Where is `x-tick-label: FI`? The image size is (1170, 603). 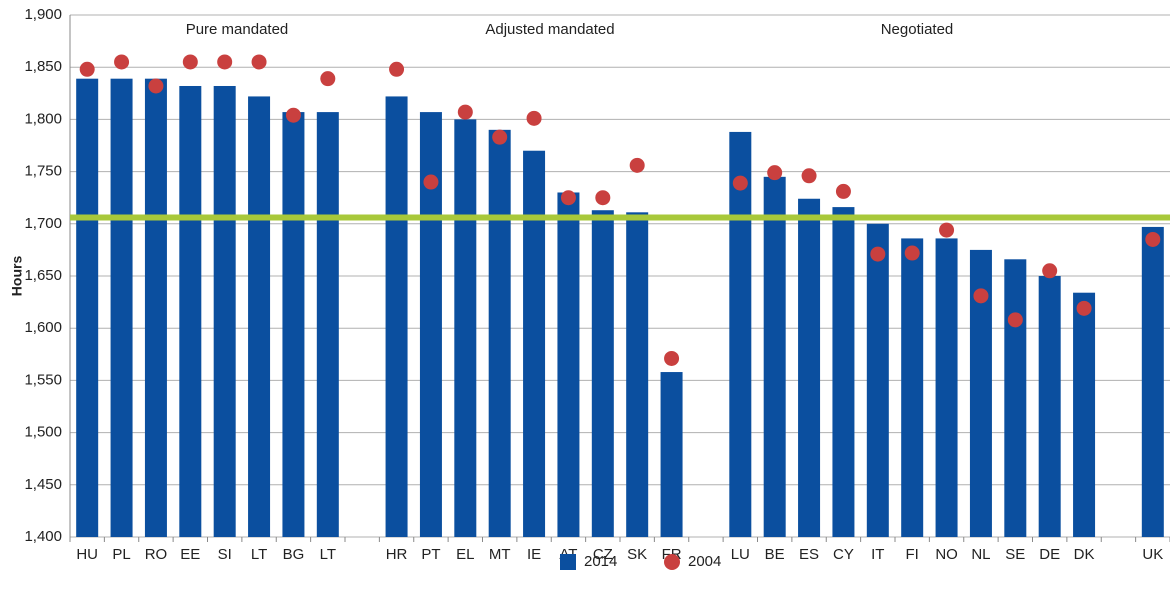
x-tick-label: FI is located at coordinates (912, 554).